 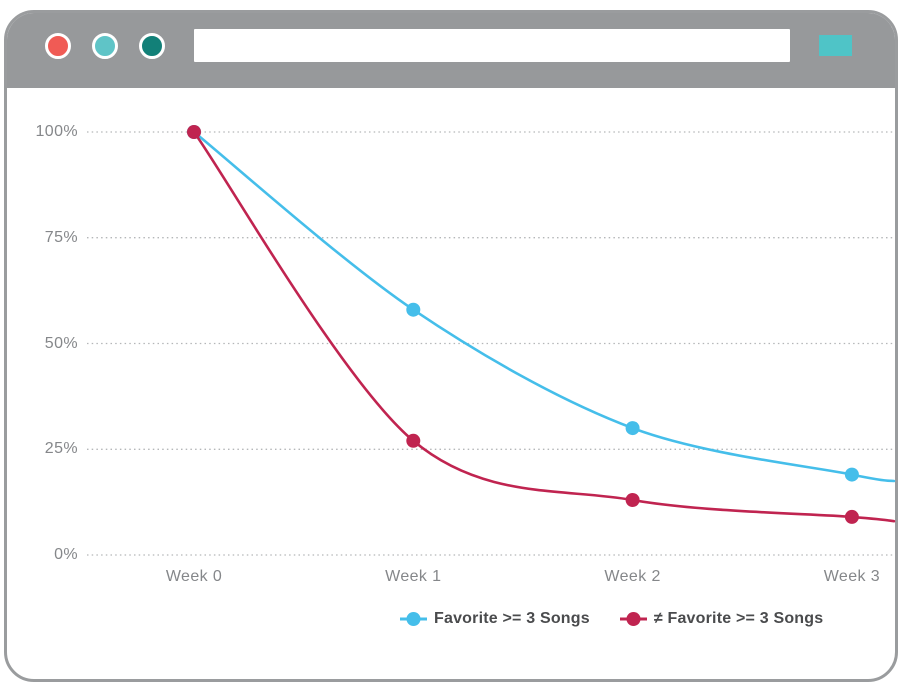 I want to click on traffic-light-minimize-button, so click(x=105, y=46).